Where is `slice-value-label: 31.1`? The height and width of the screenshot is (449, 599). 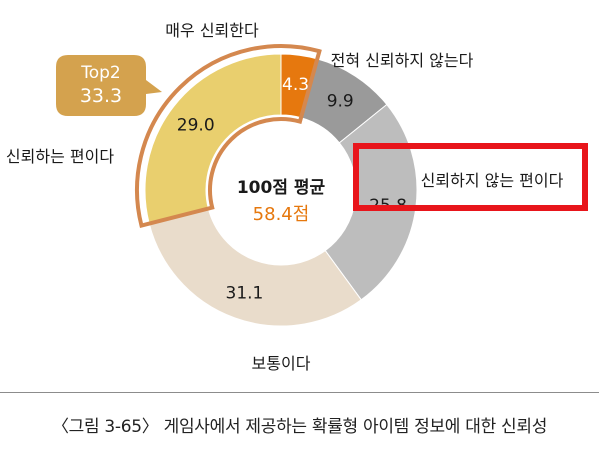
slice-value-label: 31.1 is located at coordinates (245, 294).